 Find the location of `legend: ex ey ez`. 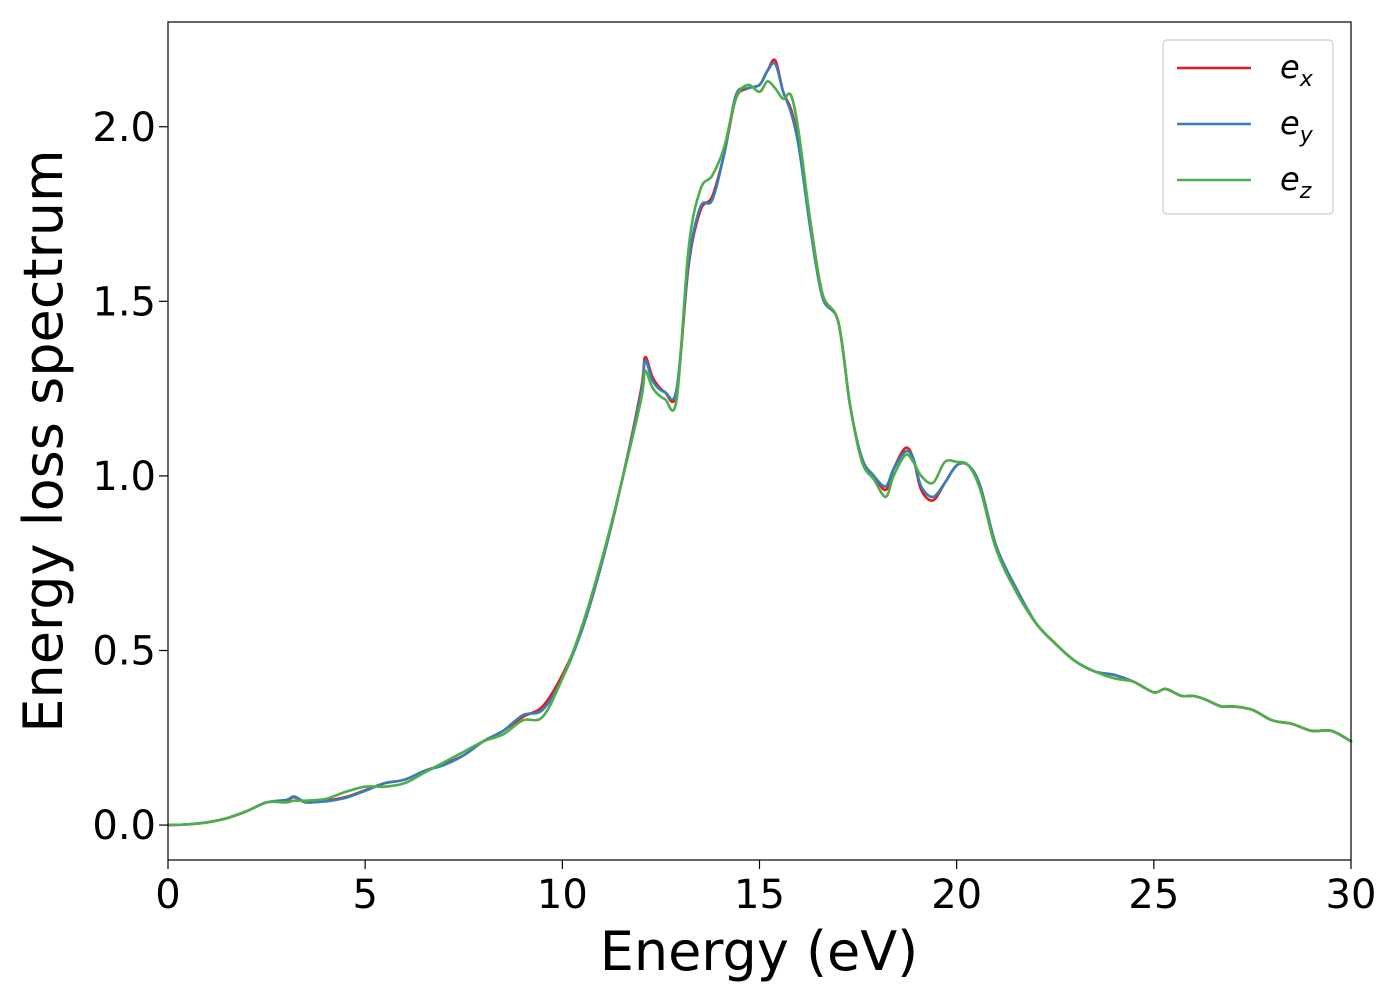

legend: ex ey ez is located at coordinates (1248, 127).